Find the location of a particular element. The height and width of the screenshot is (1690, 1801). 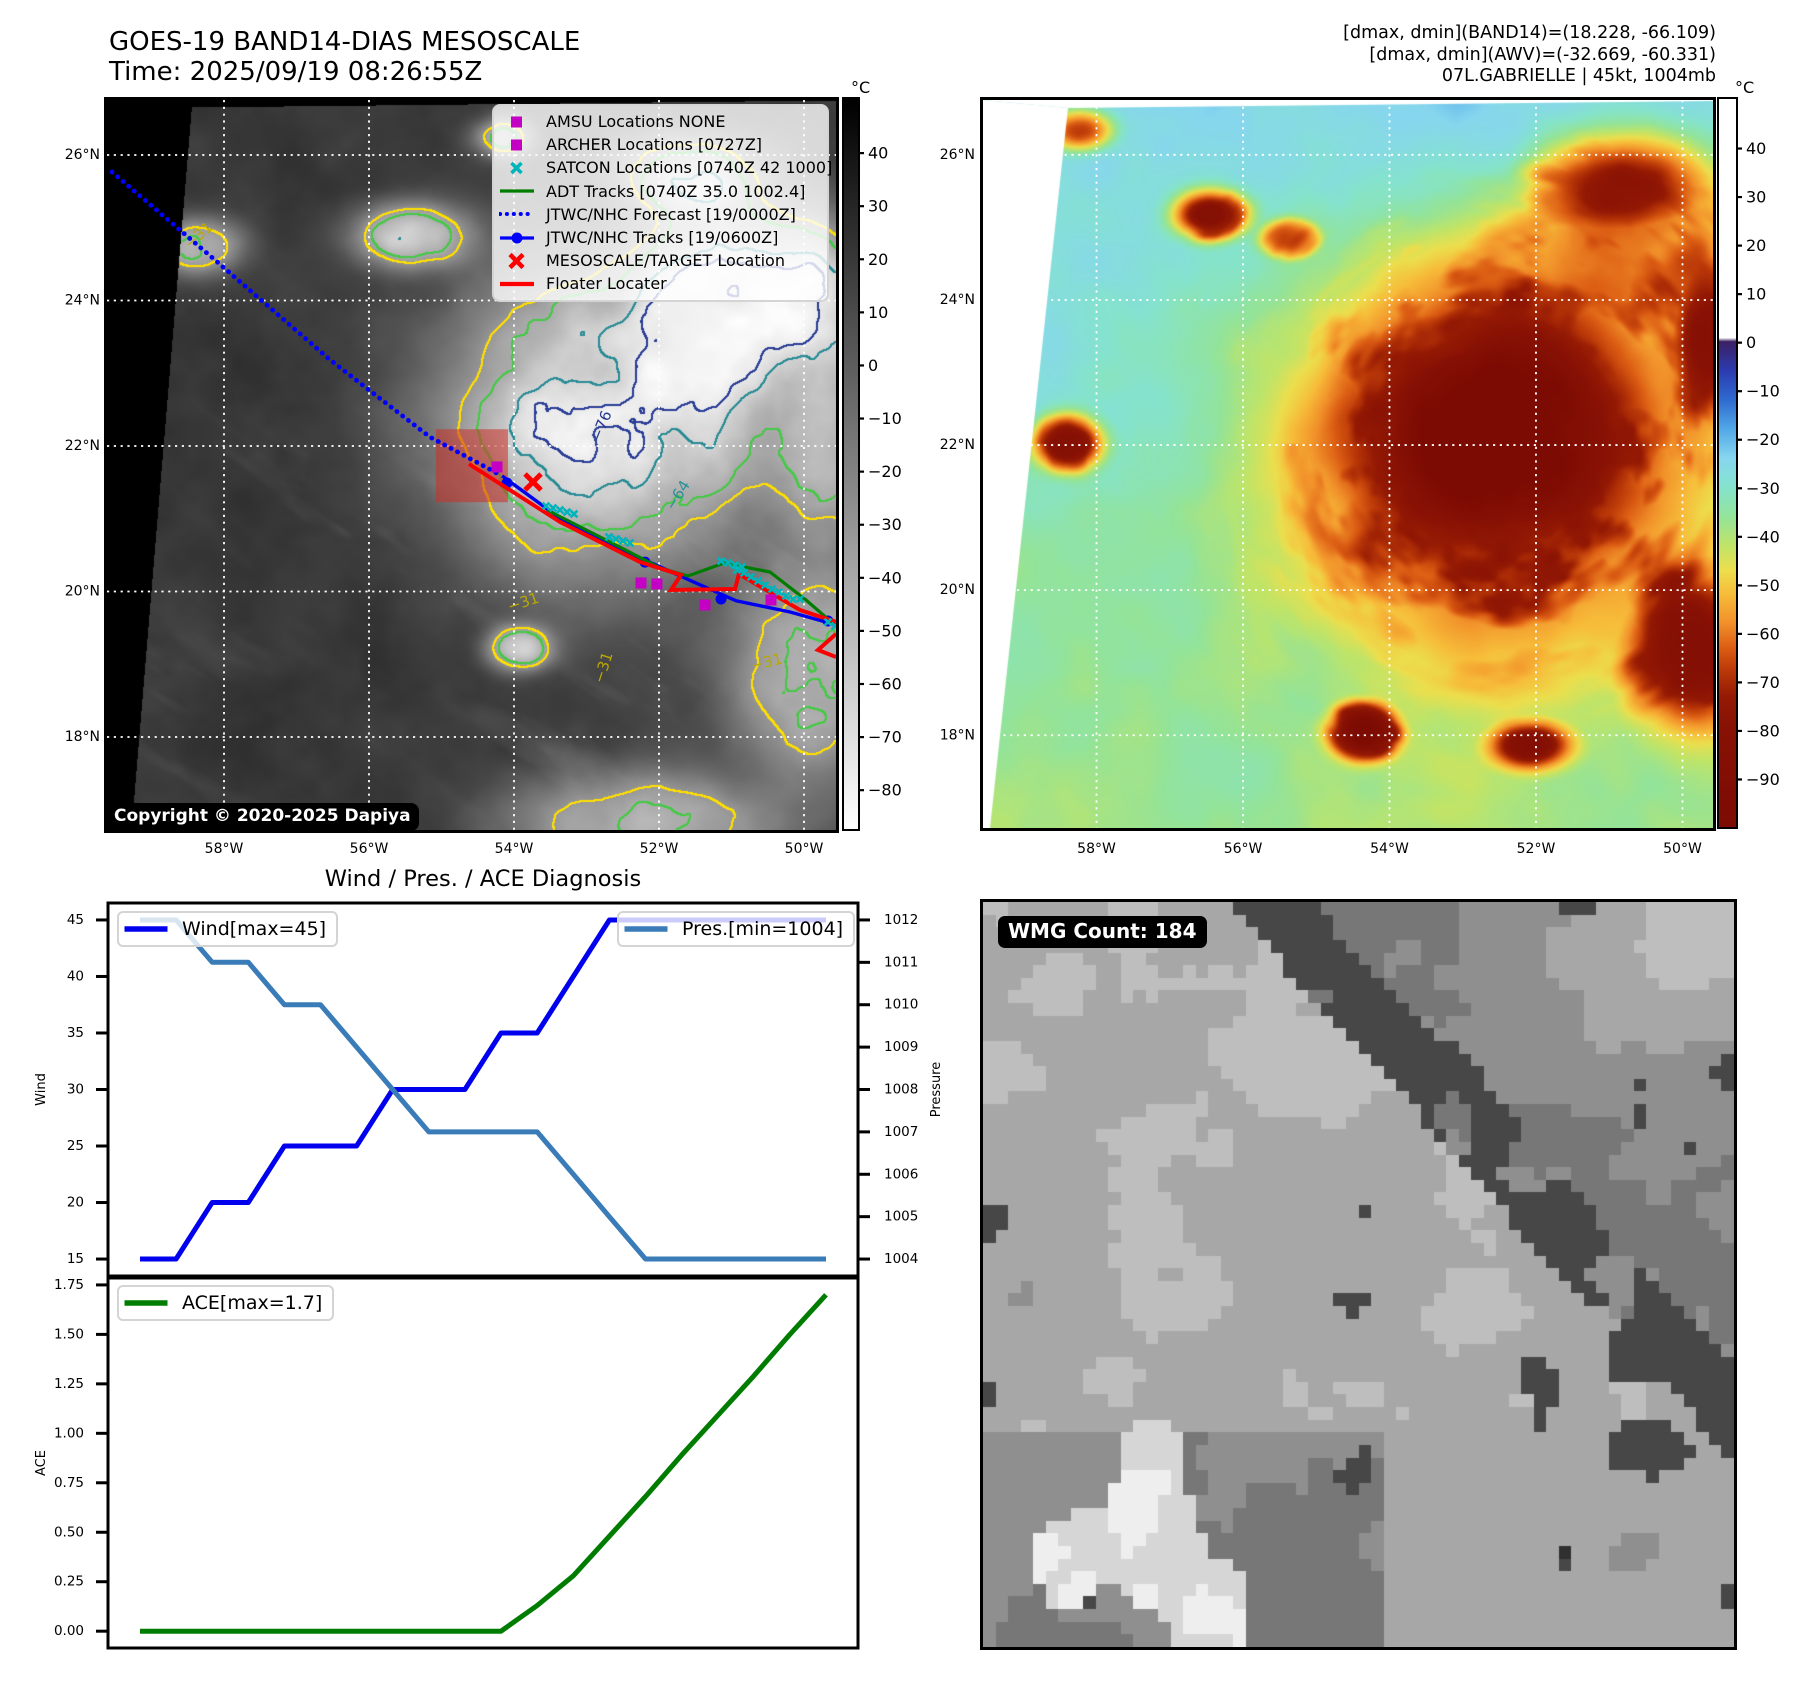

awv-colorbar-unit: °C is located at coordinates (1745, 87).